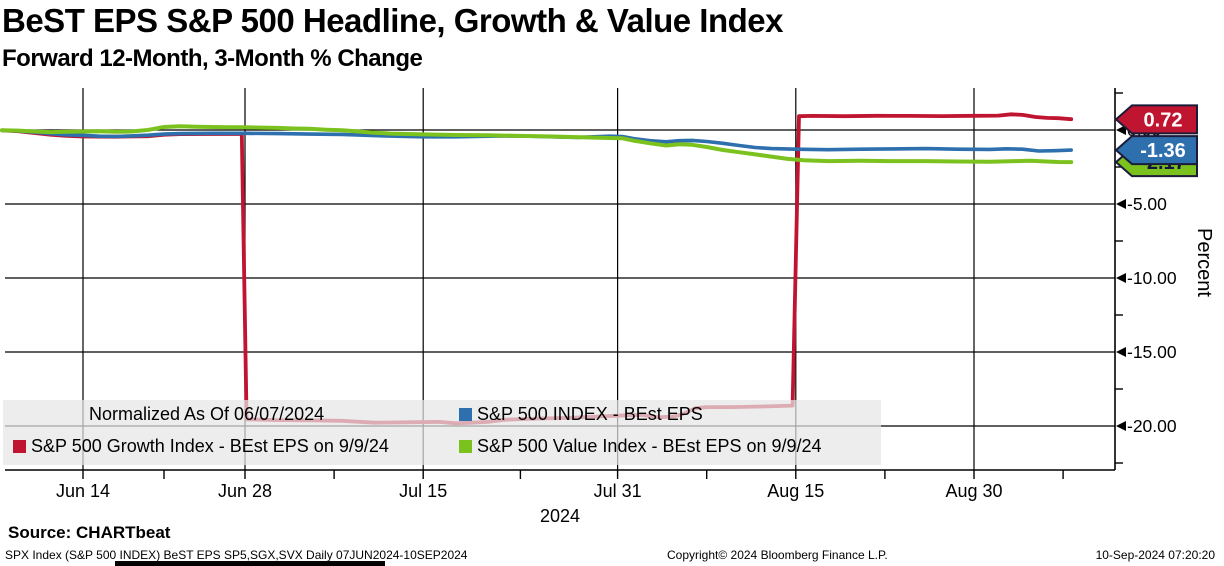 The height and width of the screenshot is (566, 1224). I want to click on y-tick-label: -5.00, so click(1147, 204).